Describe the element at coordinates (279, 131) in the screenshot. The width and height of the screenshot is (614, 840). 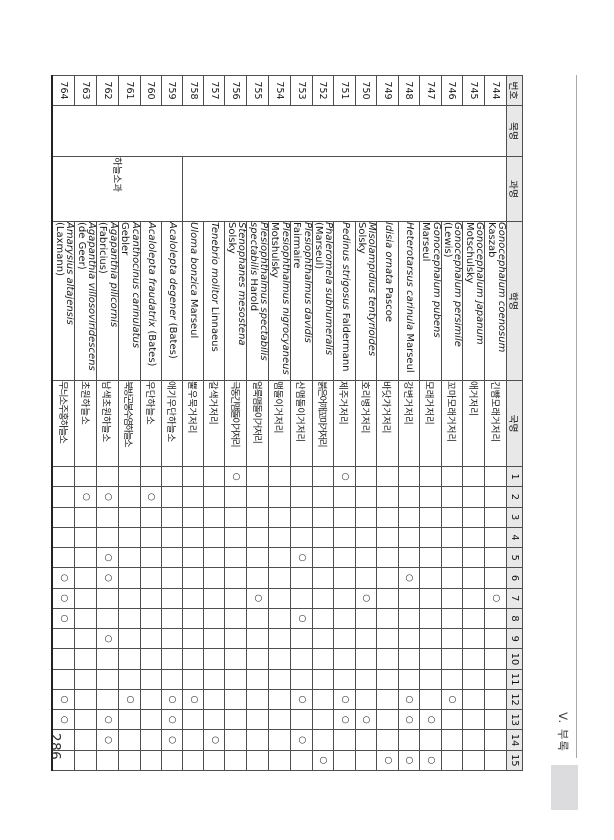
I see `order-name-cell` at that location.